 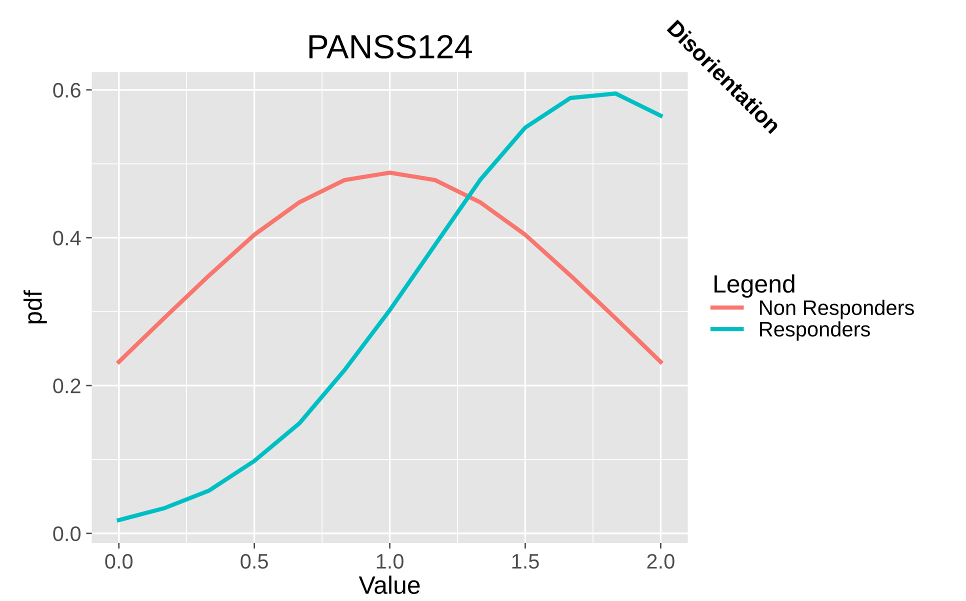 I want to click on y-axis-title: pdf, so click(x=35, y=307).